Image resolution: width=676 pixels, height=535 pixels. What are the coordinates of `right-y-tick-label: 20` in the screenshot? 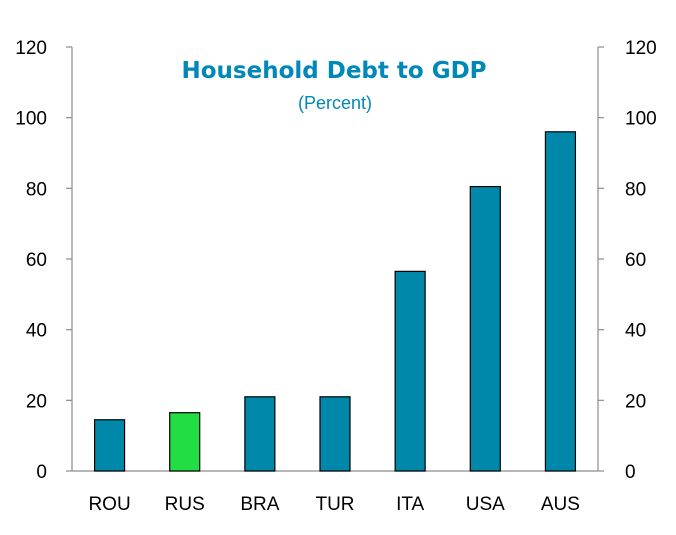 It's located at (635, 401).